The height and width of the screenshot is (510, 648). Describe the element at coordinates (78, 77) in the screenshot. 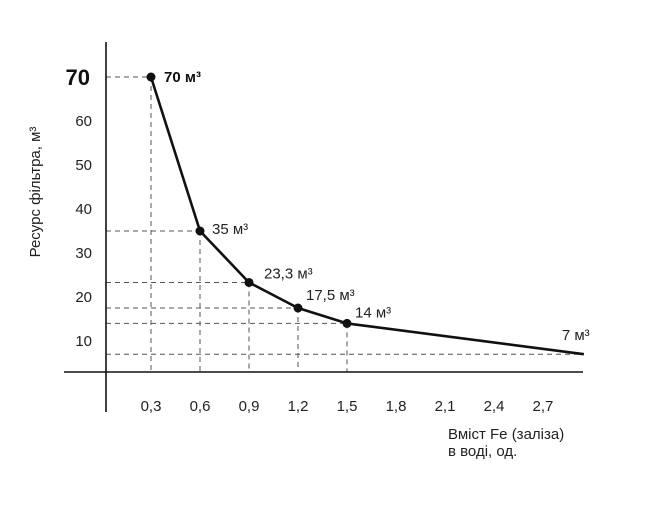

I see `y-tick-label: 70` at that location.